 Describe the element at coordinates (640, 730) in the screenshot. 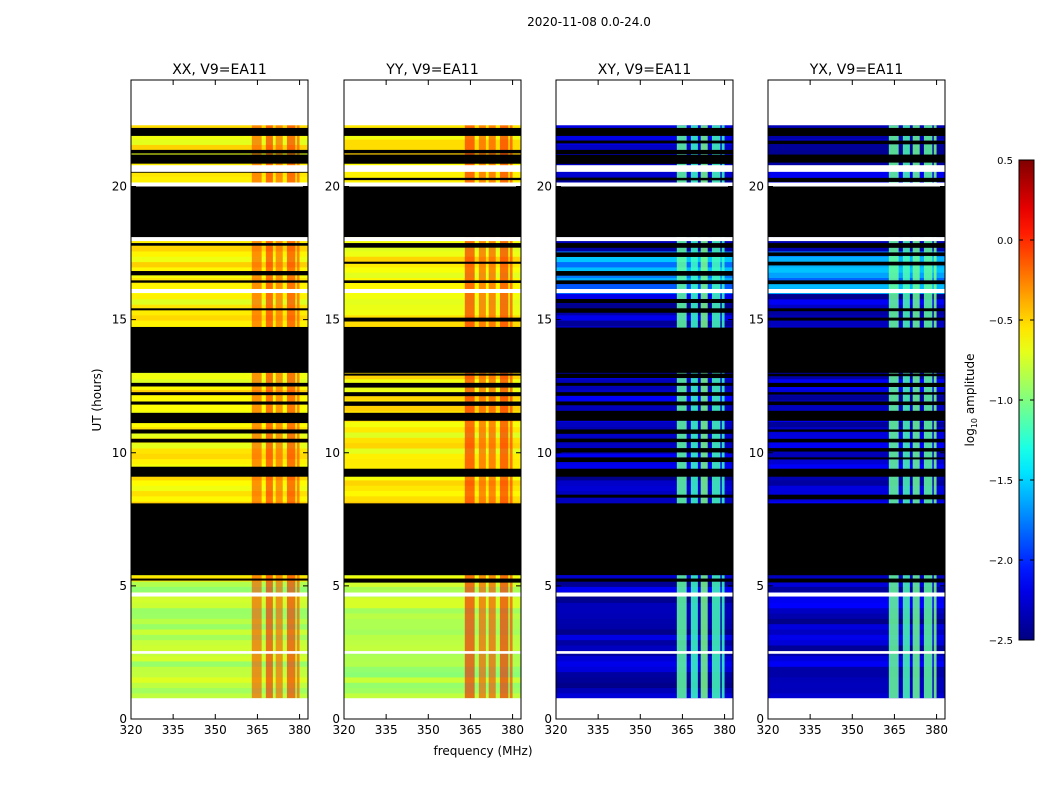

I see `x-tick-label: 350` at that location.